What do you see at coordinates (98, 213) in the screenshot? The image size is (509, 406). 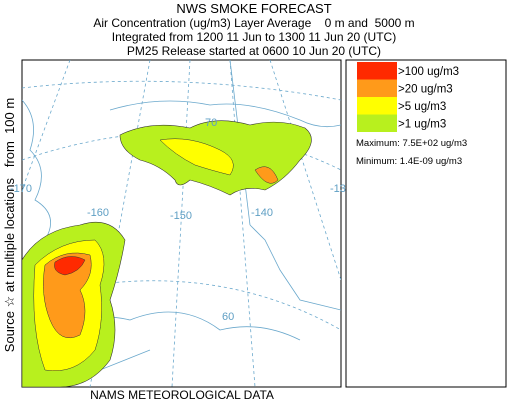 I see `map-label: -160` at bounding box center [98, 213].